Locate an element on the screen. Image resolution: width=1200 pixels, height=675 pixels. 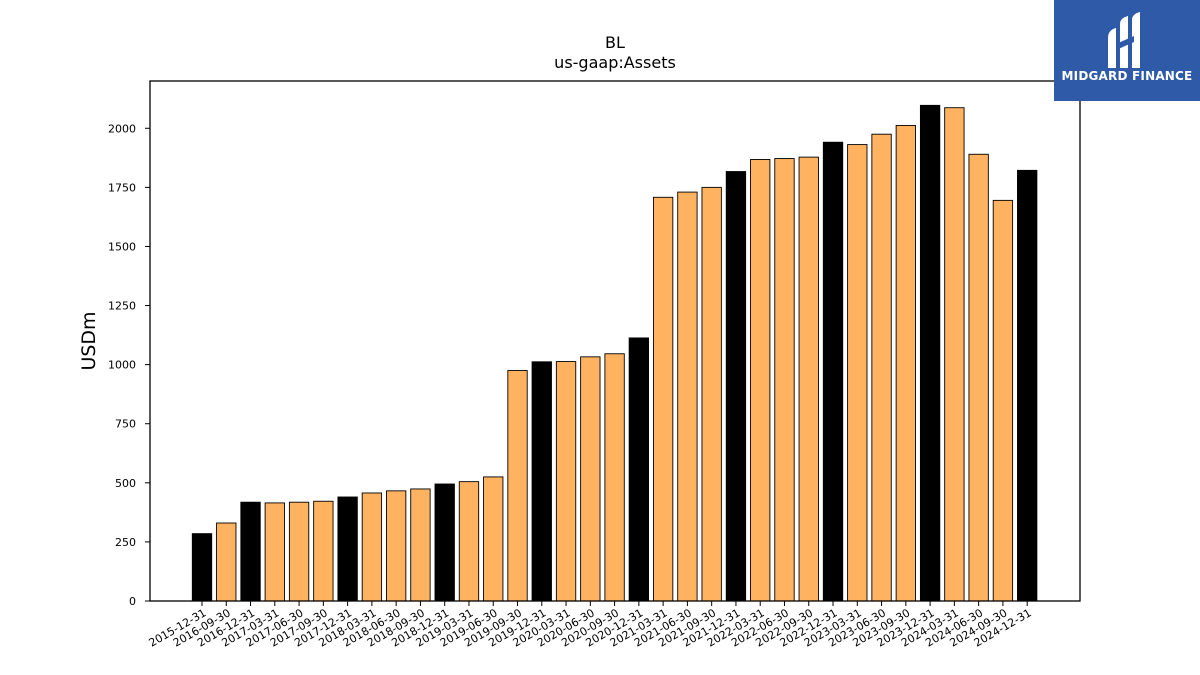
chart-subtitle: us-gaap:Assets is located at coordinates (615, 62).